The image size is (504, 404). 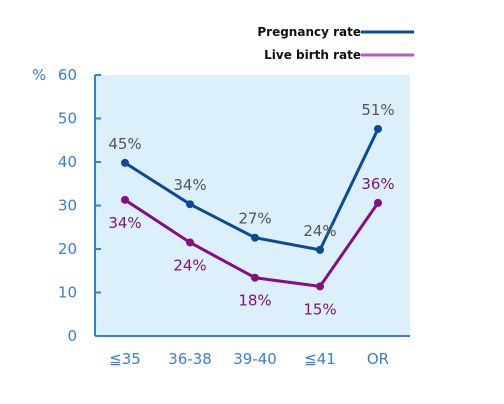 I want to click on x-ticks: ≦35 36-38 39-40 ≦41 OR, so click(x=249, y=359).